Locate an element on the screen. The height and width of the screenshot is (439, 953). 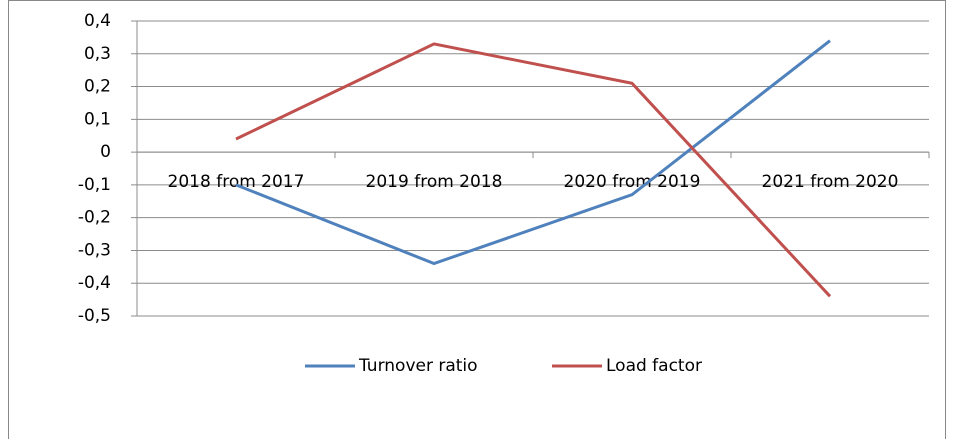
y-tick-label: 0,1 is located at coordinates (97, 119).